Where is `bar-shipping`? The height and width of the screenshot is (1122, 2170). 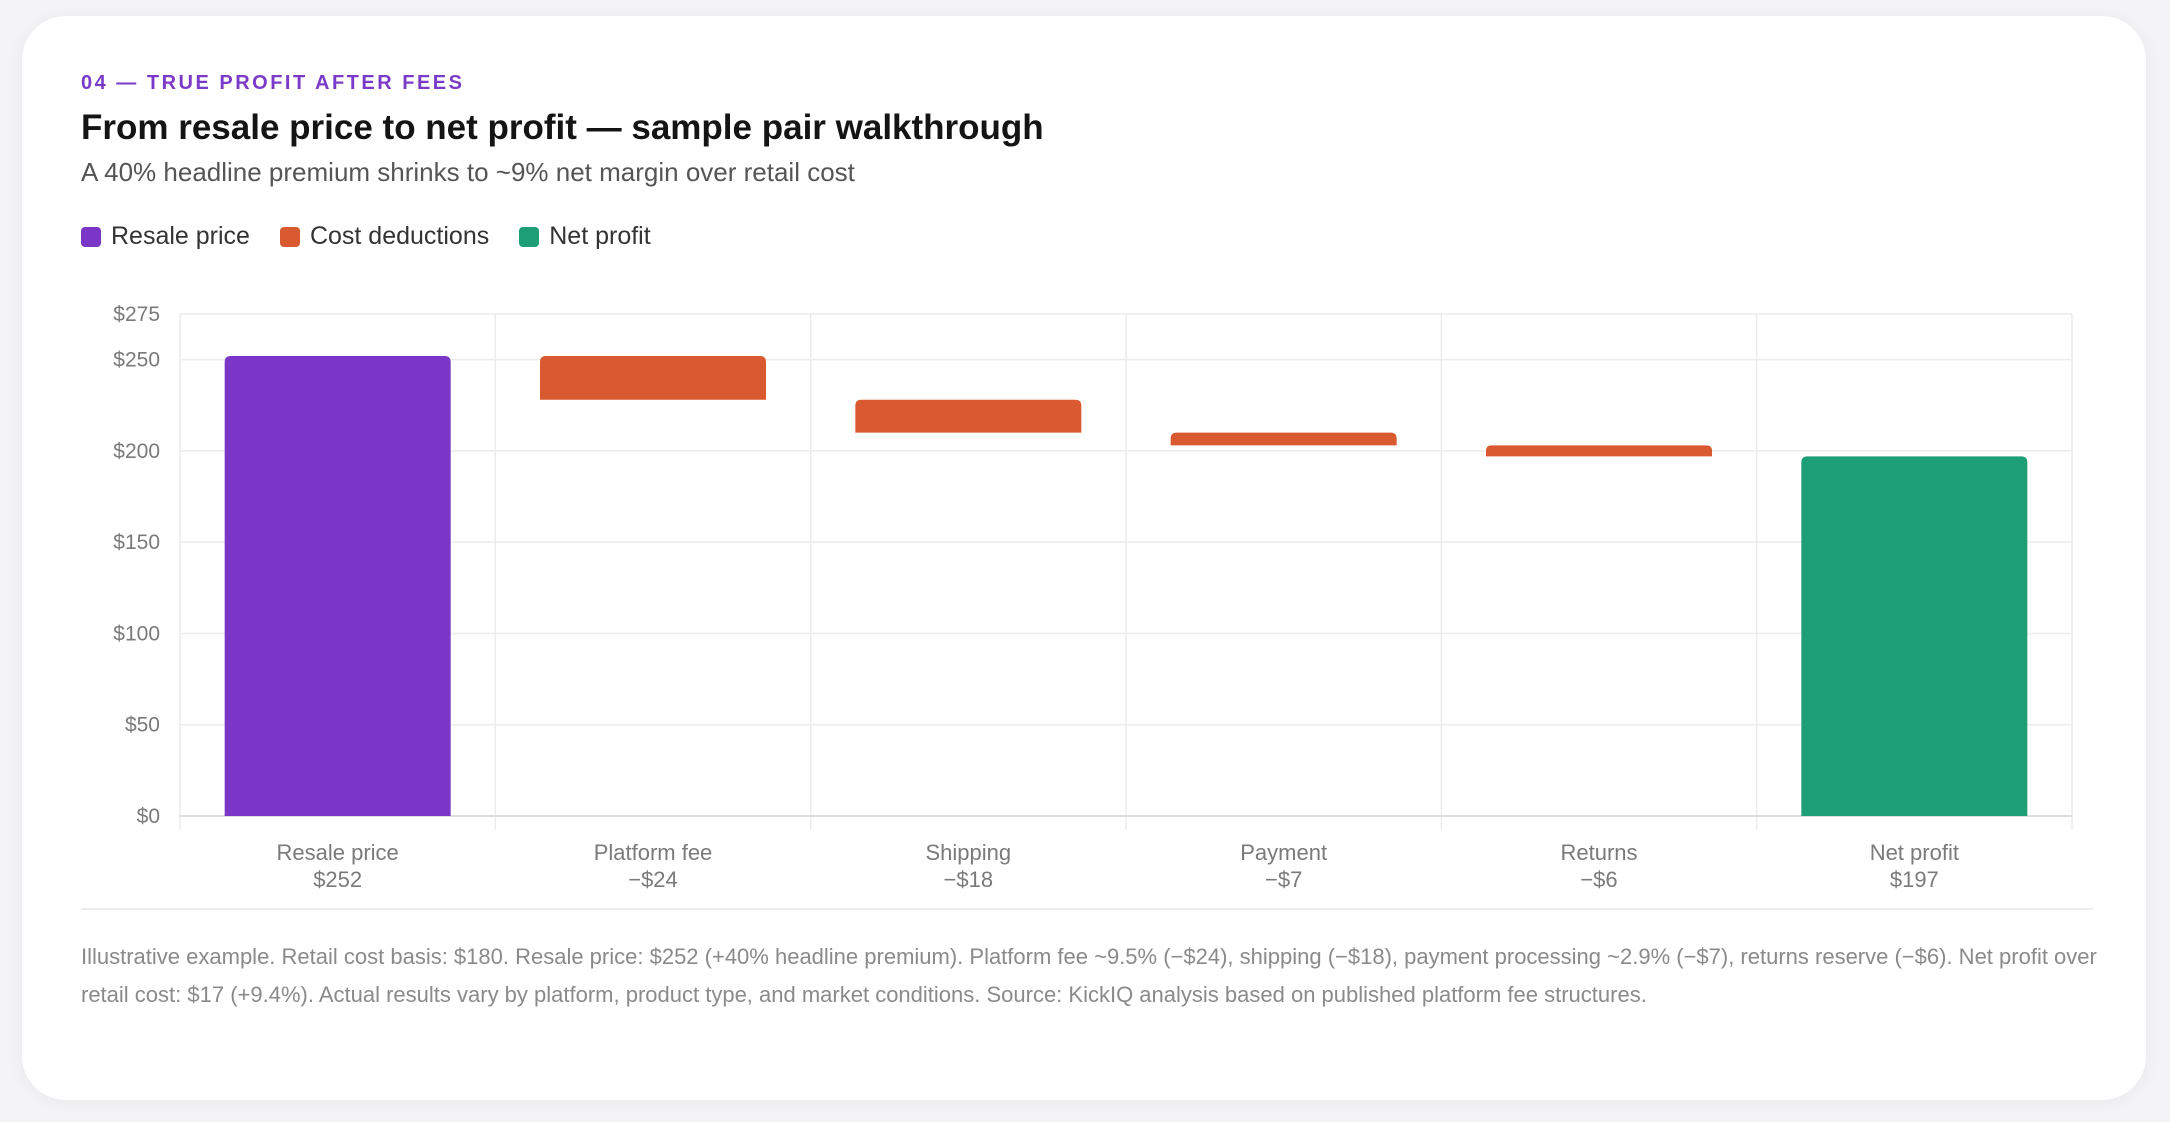
bar-shipping is located at coordinates (968, 416).